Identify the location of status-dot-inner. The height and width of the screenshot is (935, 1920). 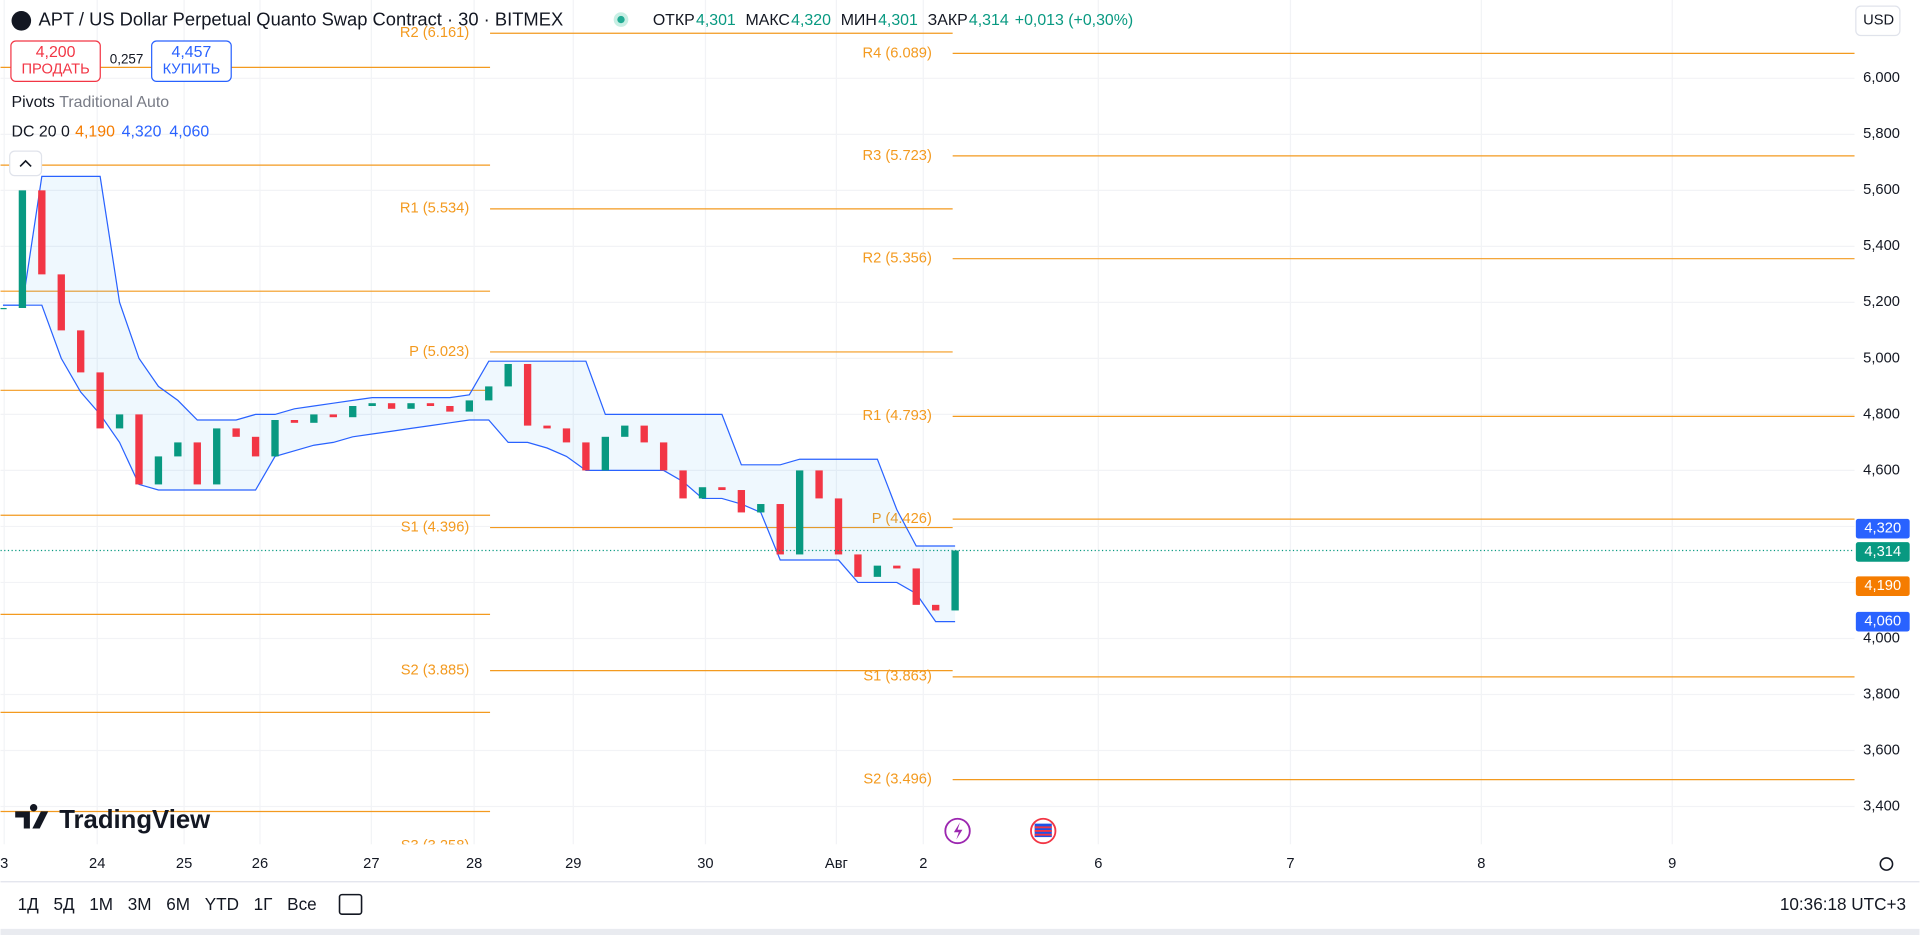
(621, 19).